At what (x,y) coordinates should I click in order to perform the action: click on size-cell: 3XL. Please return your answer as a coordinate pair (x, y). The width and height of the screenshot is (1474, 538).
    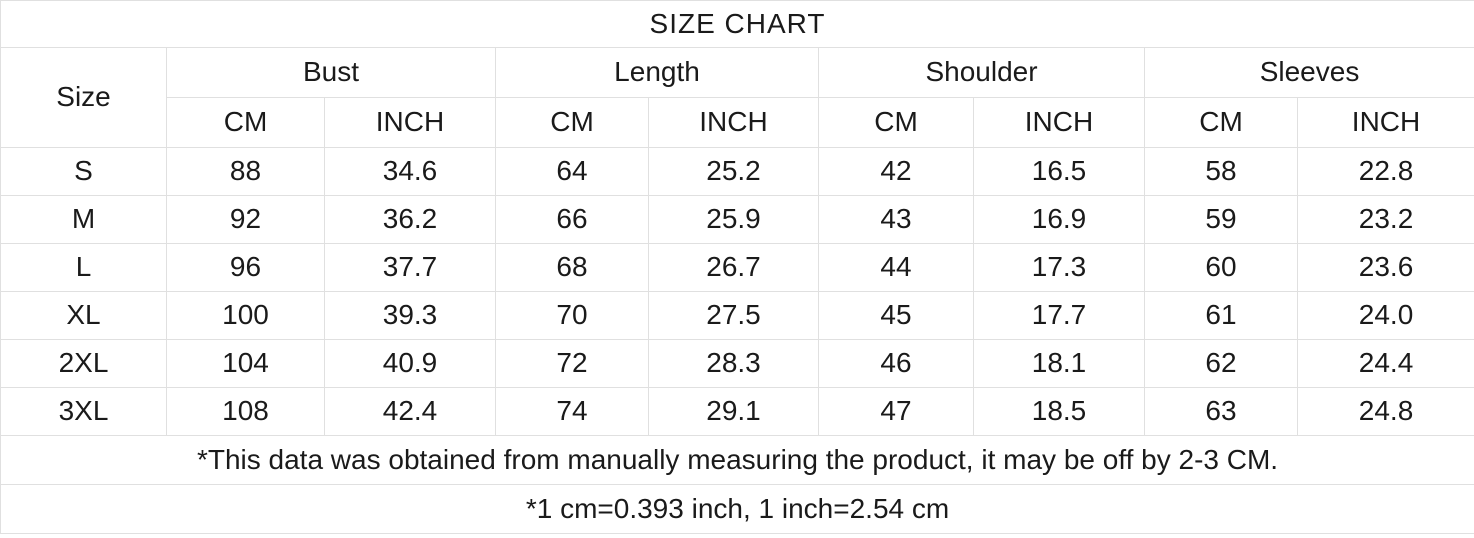
    Looking at the image, I should click on (83, 411).